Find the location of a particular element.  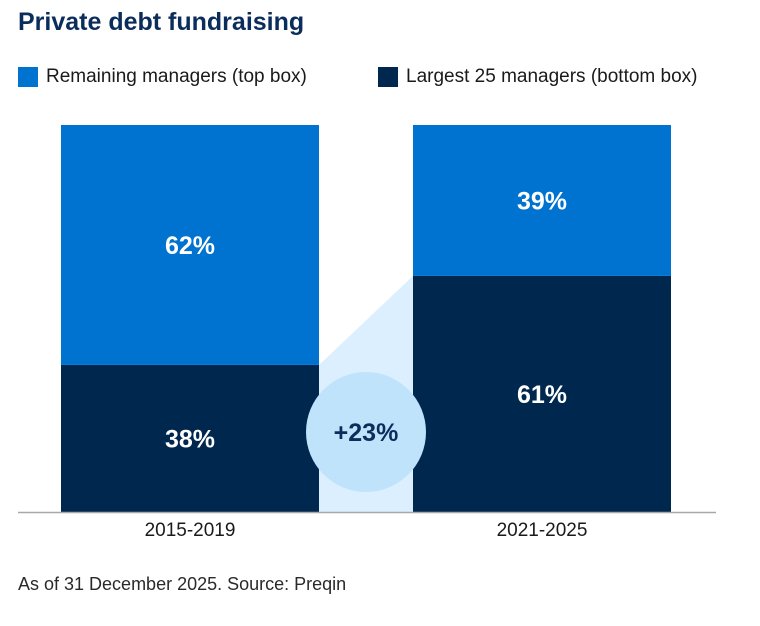

legend-item-remaining: Remaining managers (top box) is located at coordinates (162, 77).